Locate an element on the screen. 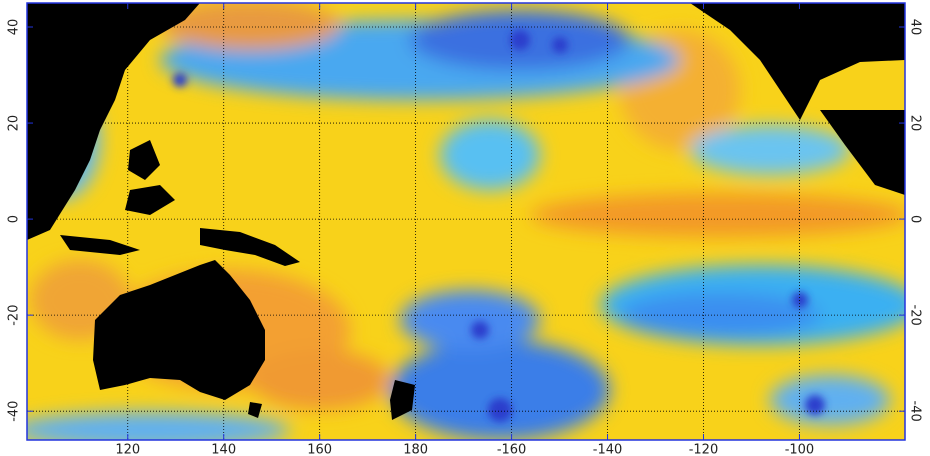  y-tick-label: 40 is located at coordinates (14, 27).